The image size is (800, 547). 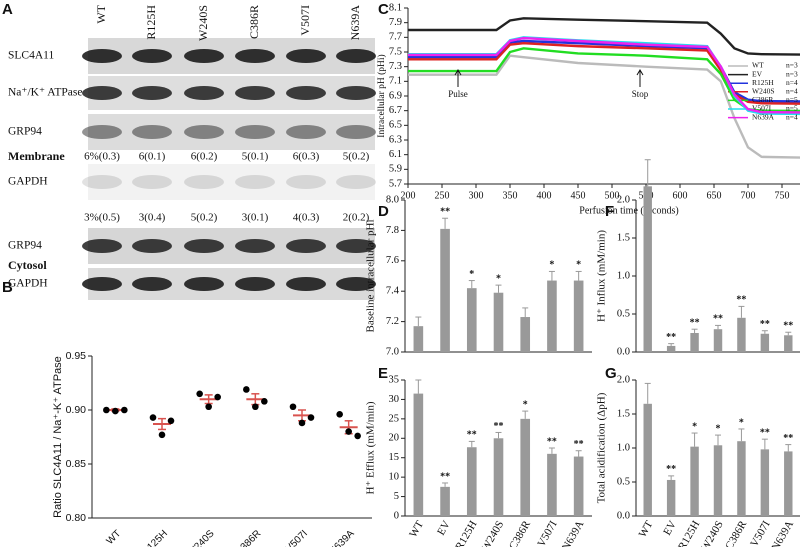 I want to click on y-tick-label: 7.1, so click(x=395, y=81).